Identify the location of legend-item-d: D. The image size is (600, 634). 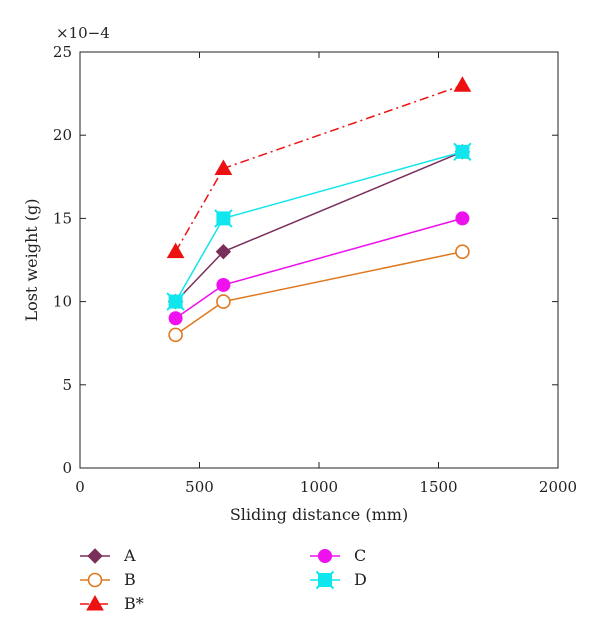
(338, 580).